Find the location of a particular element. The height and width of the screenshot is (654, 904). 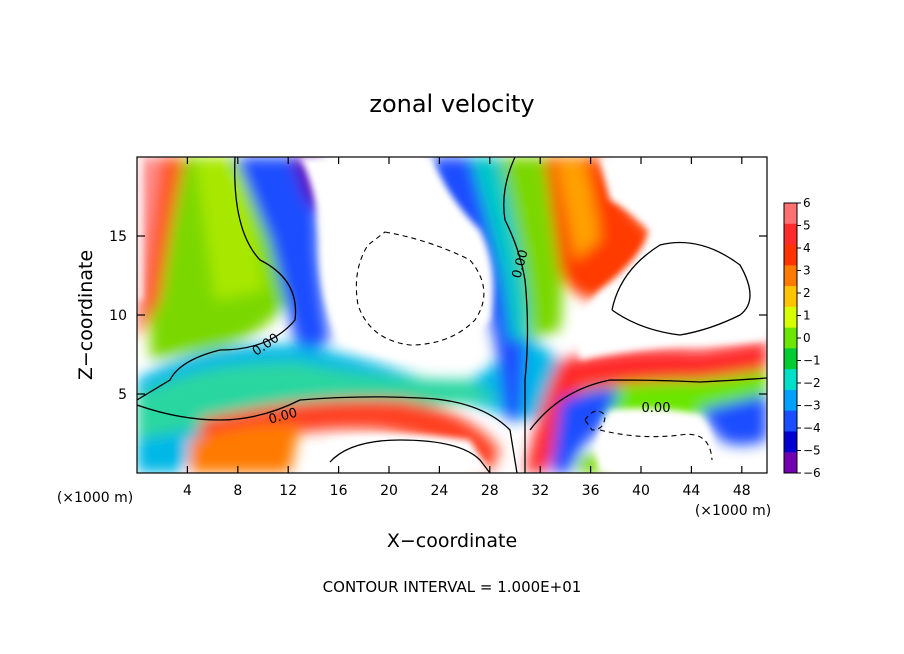

colorbar-tick-label: −1 is located at coordinates (812, 361).